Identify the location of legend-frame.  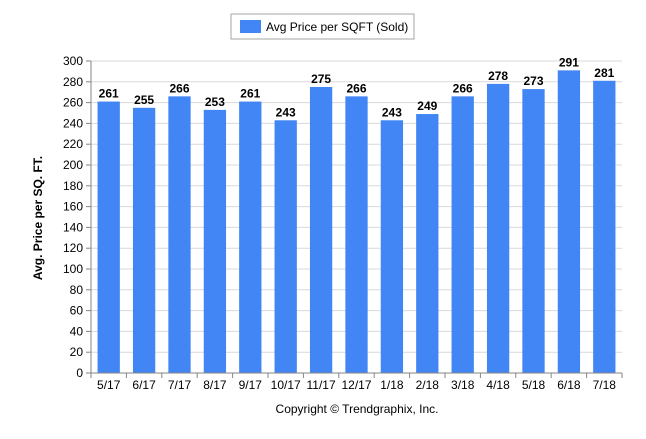
(322, 26).